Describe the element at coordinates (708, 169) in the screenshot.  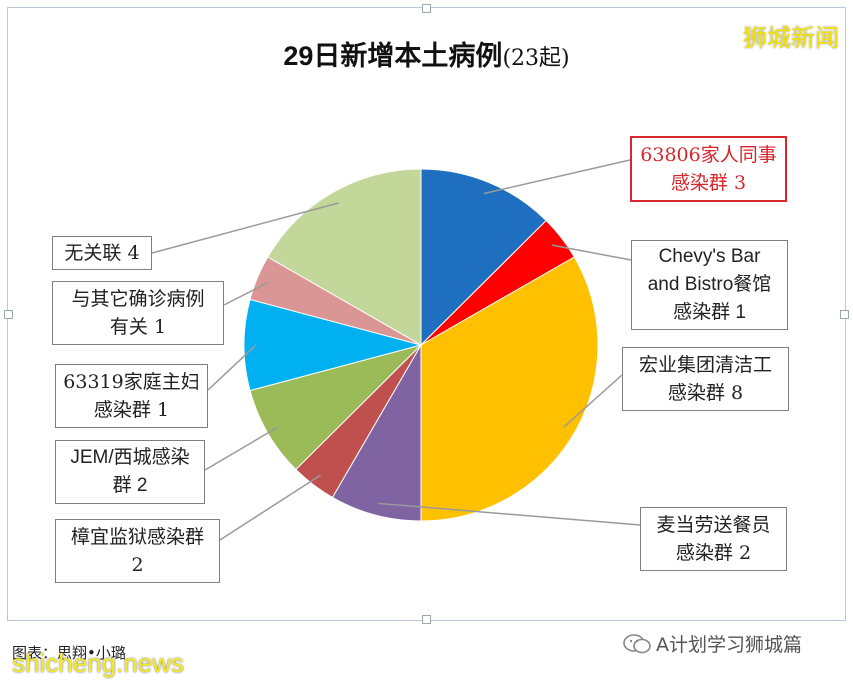
I see `slice-label: 63806家人同事 感染群 3` at that location.